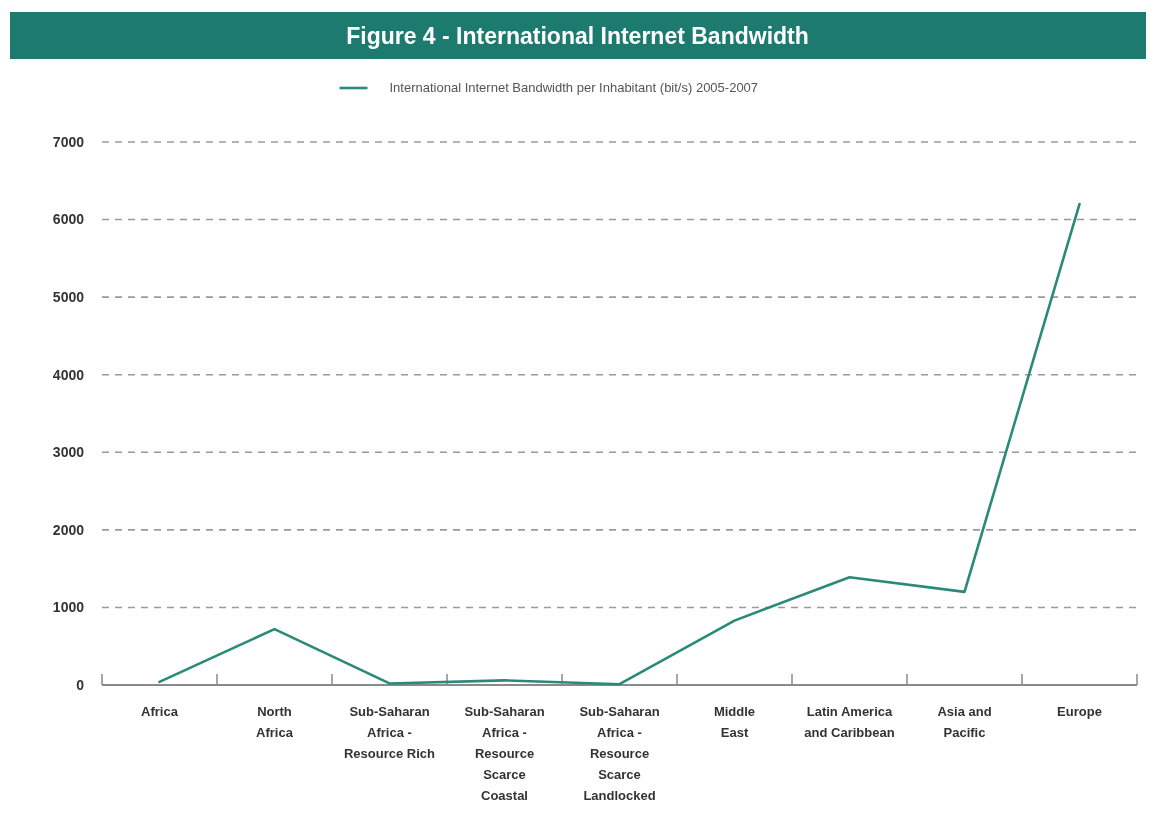 The width and height of the screenshot is (1155, 821). Describe the element at coordinates (389, 732) in the screenshot. I see `x-tick-label: Sub-Saharan Africa - Resource Rich` at that location.